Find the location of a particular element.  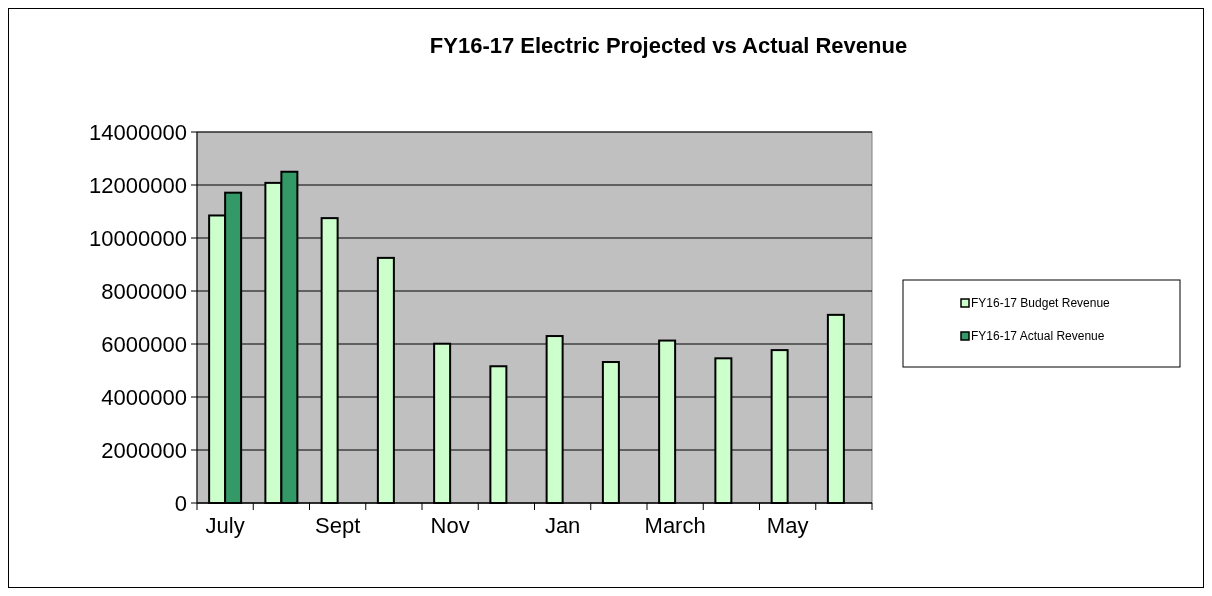

chart-title: FY16-17 Electric Projected vs Actual Revenue is located at coordinates (668, 45).